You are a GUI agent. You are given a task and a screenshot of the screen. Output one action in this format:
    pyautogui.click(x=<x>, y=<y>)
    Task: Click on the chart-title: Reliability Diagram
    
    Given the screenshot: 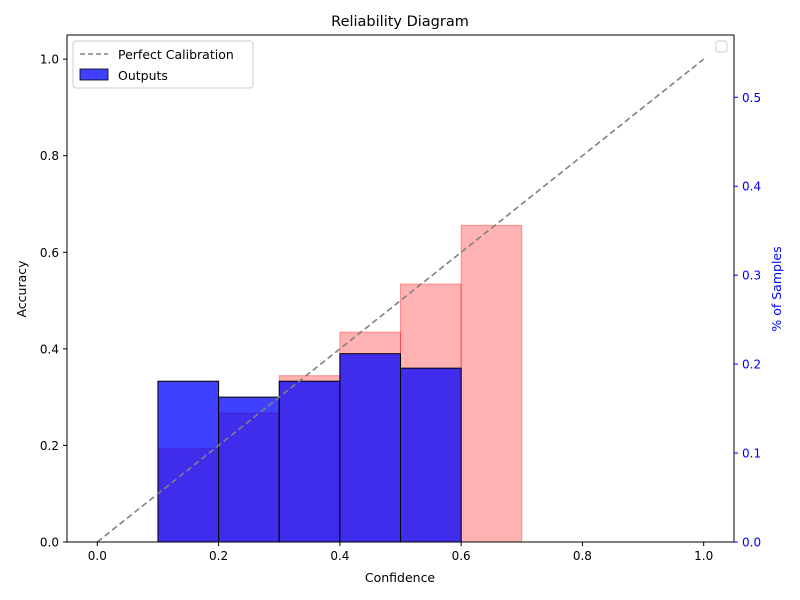 What is the action you would take?
    pyautogui.click(x=400, y=22)
    